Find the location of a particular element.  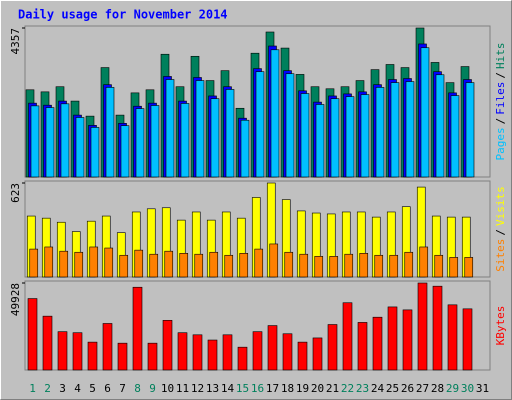

x-tick-label: 12 is located at coordinates (197, 388).